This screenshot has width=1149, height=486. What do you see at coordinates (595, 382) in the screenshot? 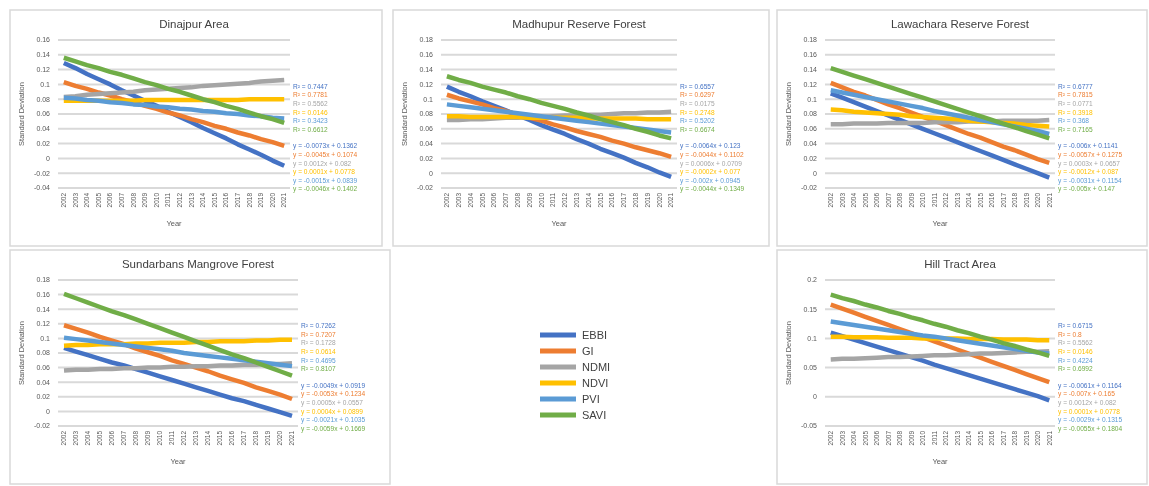
I see `legend-label: NDVI` at bounding box center [595, 382].